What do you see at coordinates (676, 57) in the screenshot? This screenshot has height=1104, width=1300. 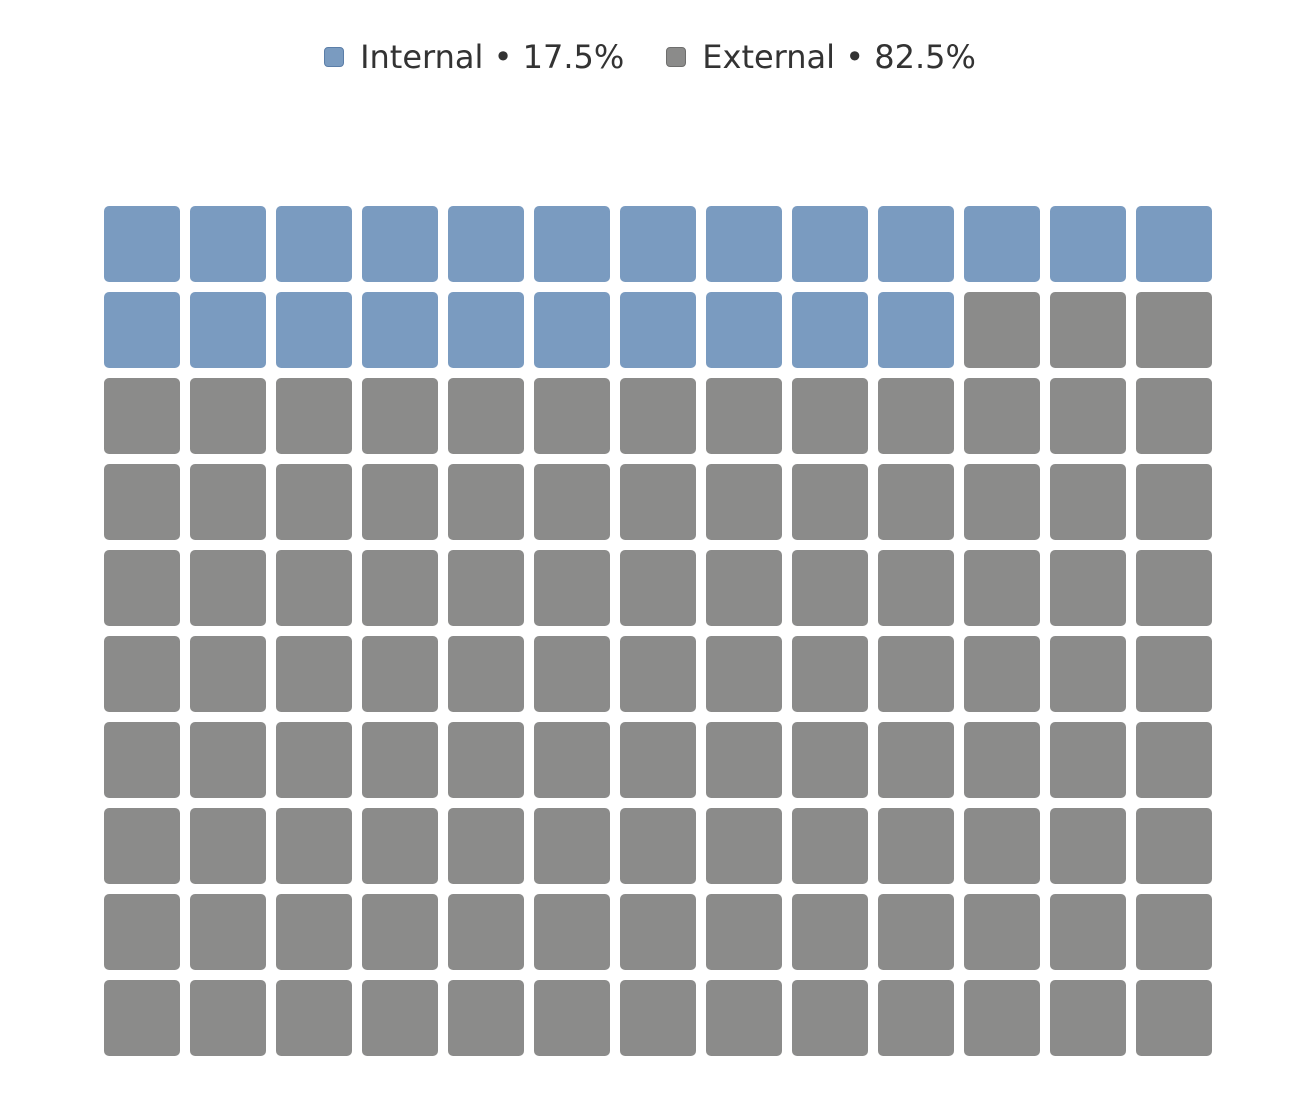 I see `legend-swatch-external` at bounding box center [676, 57].